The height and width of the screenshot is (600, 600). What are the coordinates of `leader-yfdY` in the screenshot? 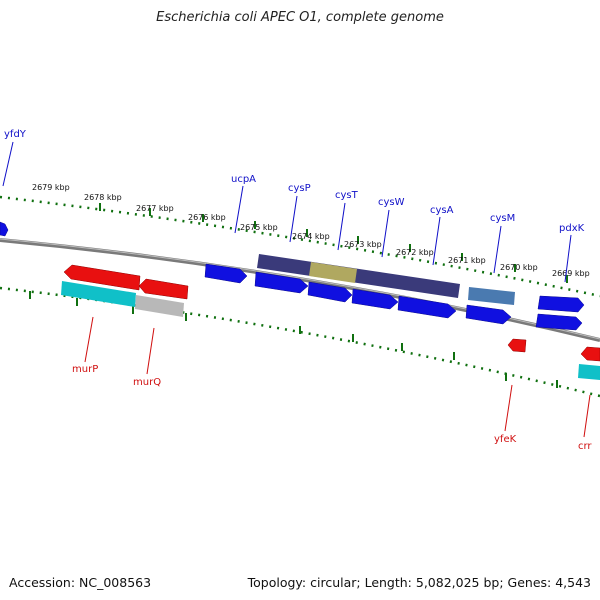 It's located at (8, 164).